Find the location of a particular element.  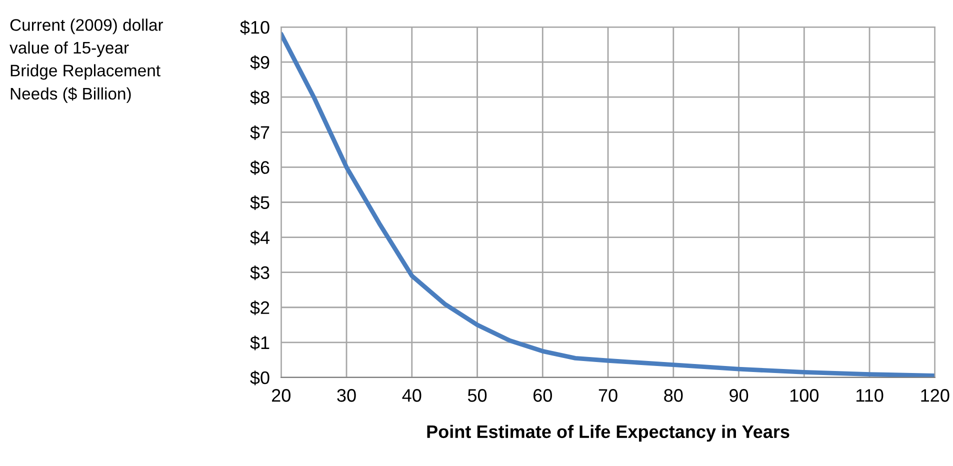

x-tick-label: 90 is located at coordinates (739, 395).